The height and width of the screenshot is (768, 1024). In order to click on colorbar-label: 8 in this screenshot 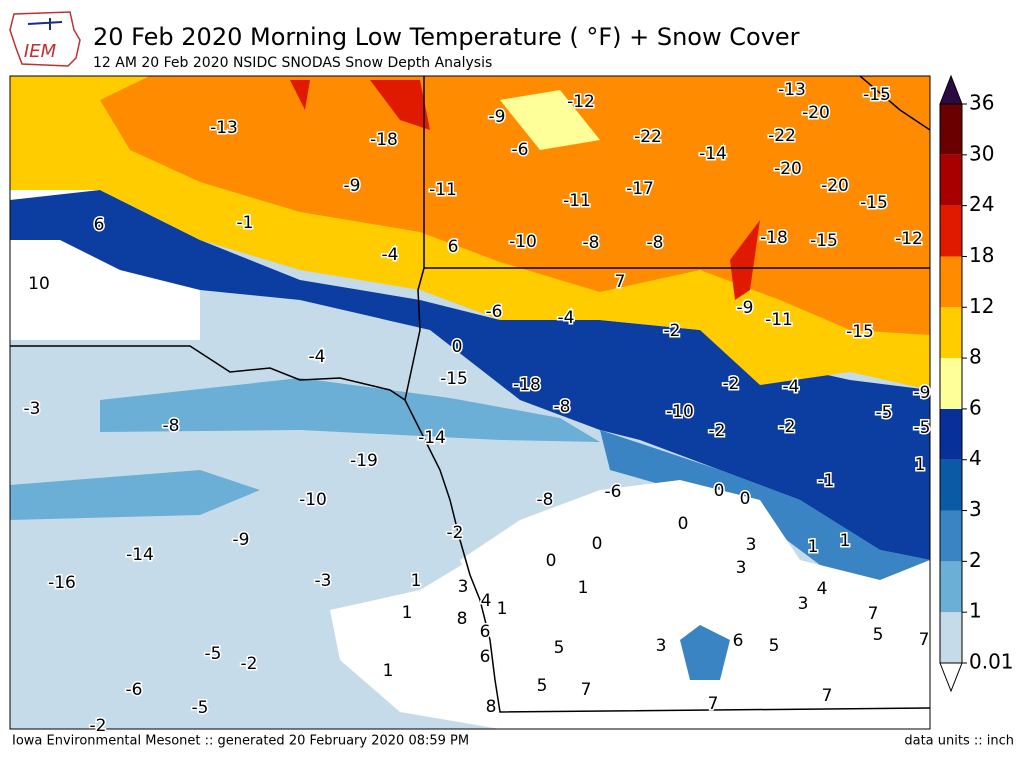, I will do `click(975, 357)`.